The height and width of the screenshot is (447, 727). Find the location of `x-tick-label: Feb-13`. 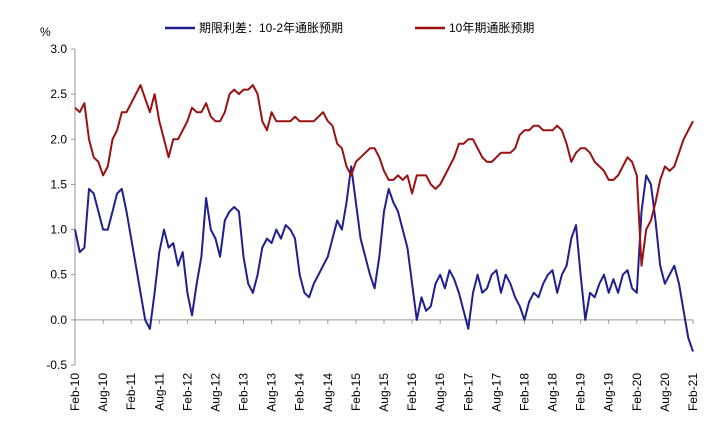

x-tick-label: Feb-13 is located at coordinates (244, 392).